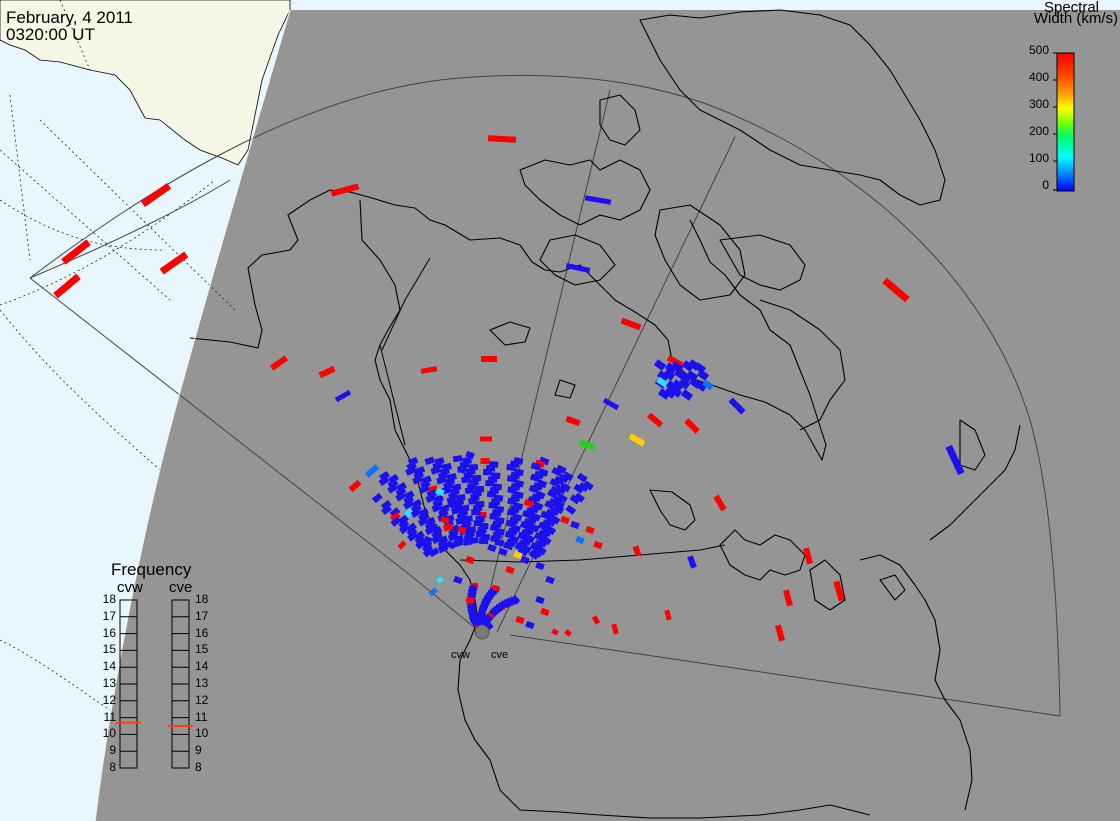 The height and width of the screenshot is (821, 1120). I want to click on radar-site-marker, so click(482, 632).